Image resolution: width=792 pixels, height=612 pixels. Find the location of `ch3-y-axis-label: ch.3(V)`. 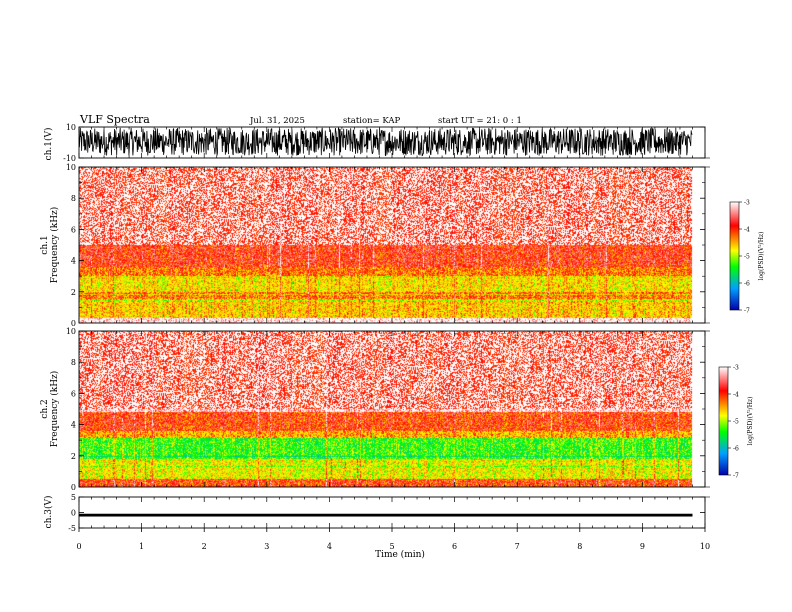

ch3-y-axis-label: ch.3(V) is located at coordinates (48, 512).